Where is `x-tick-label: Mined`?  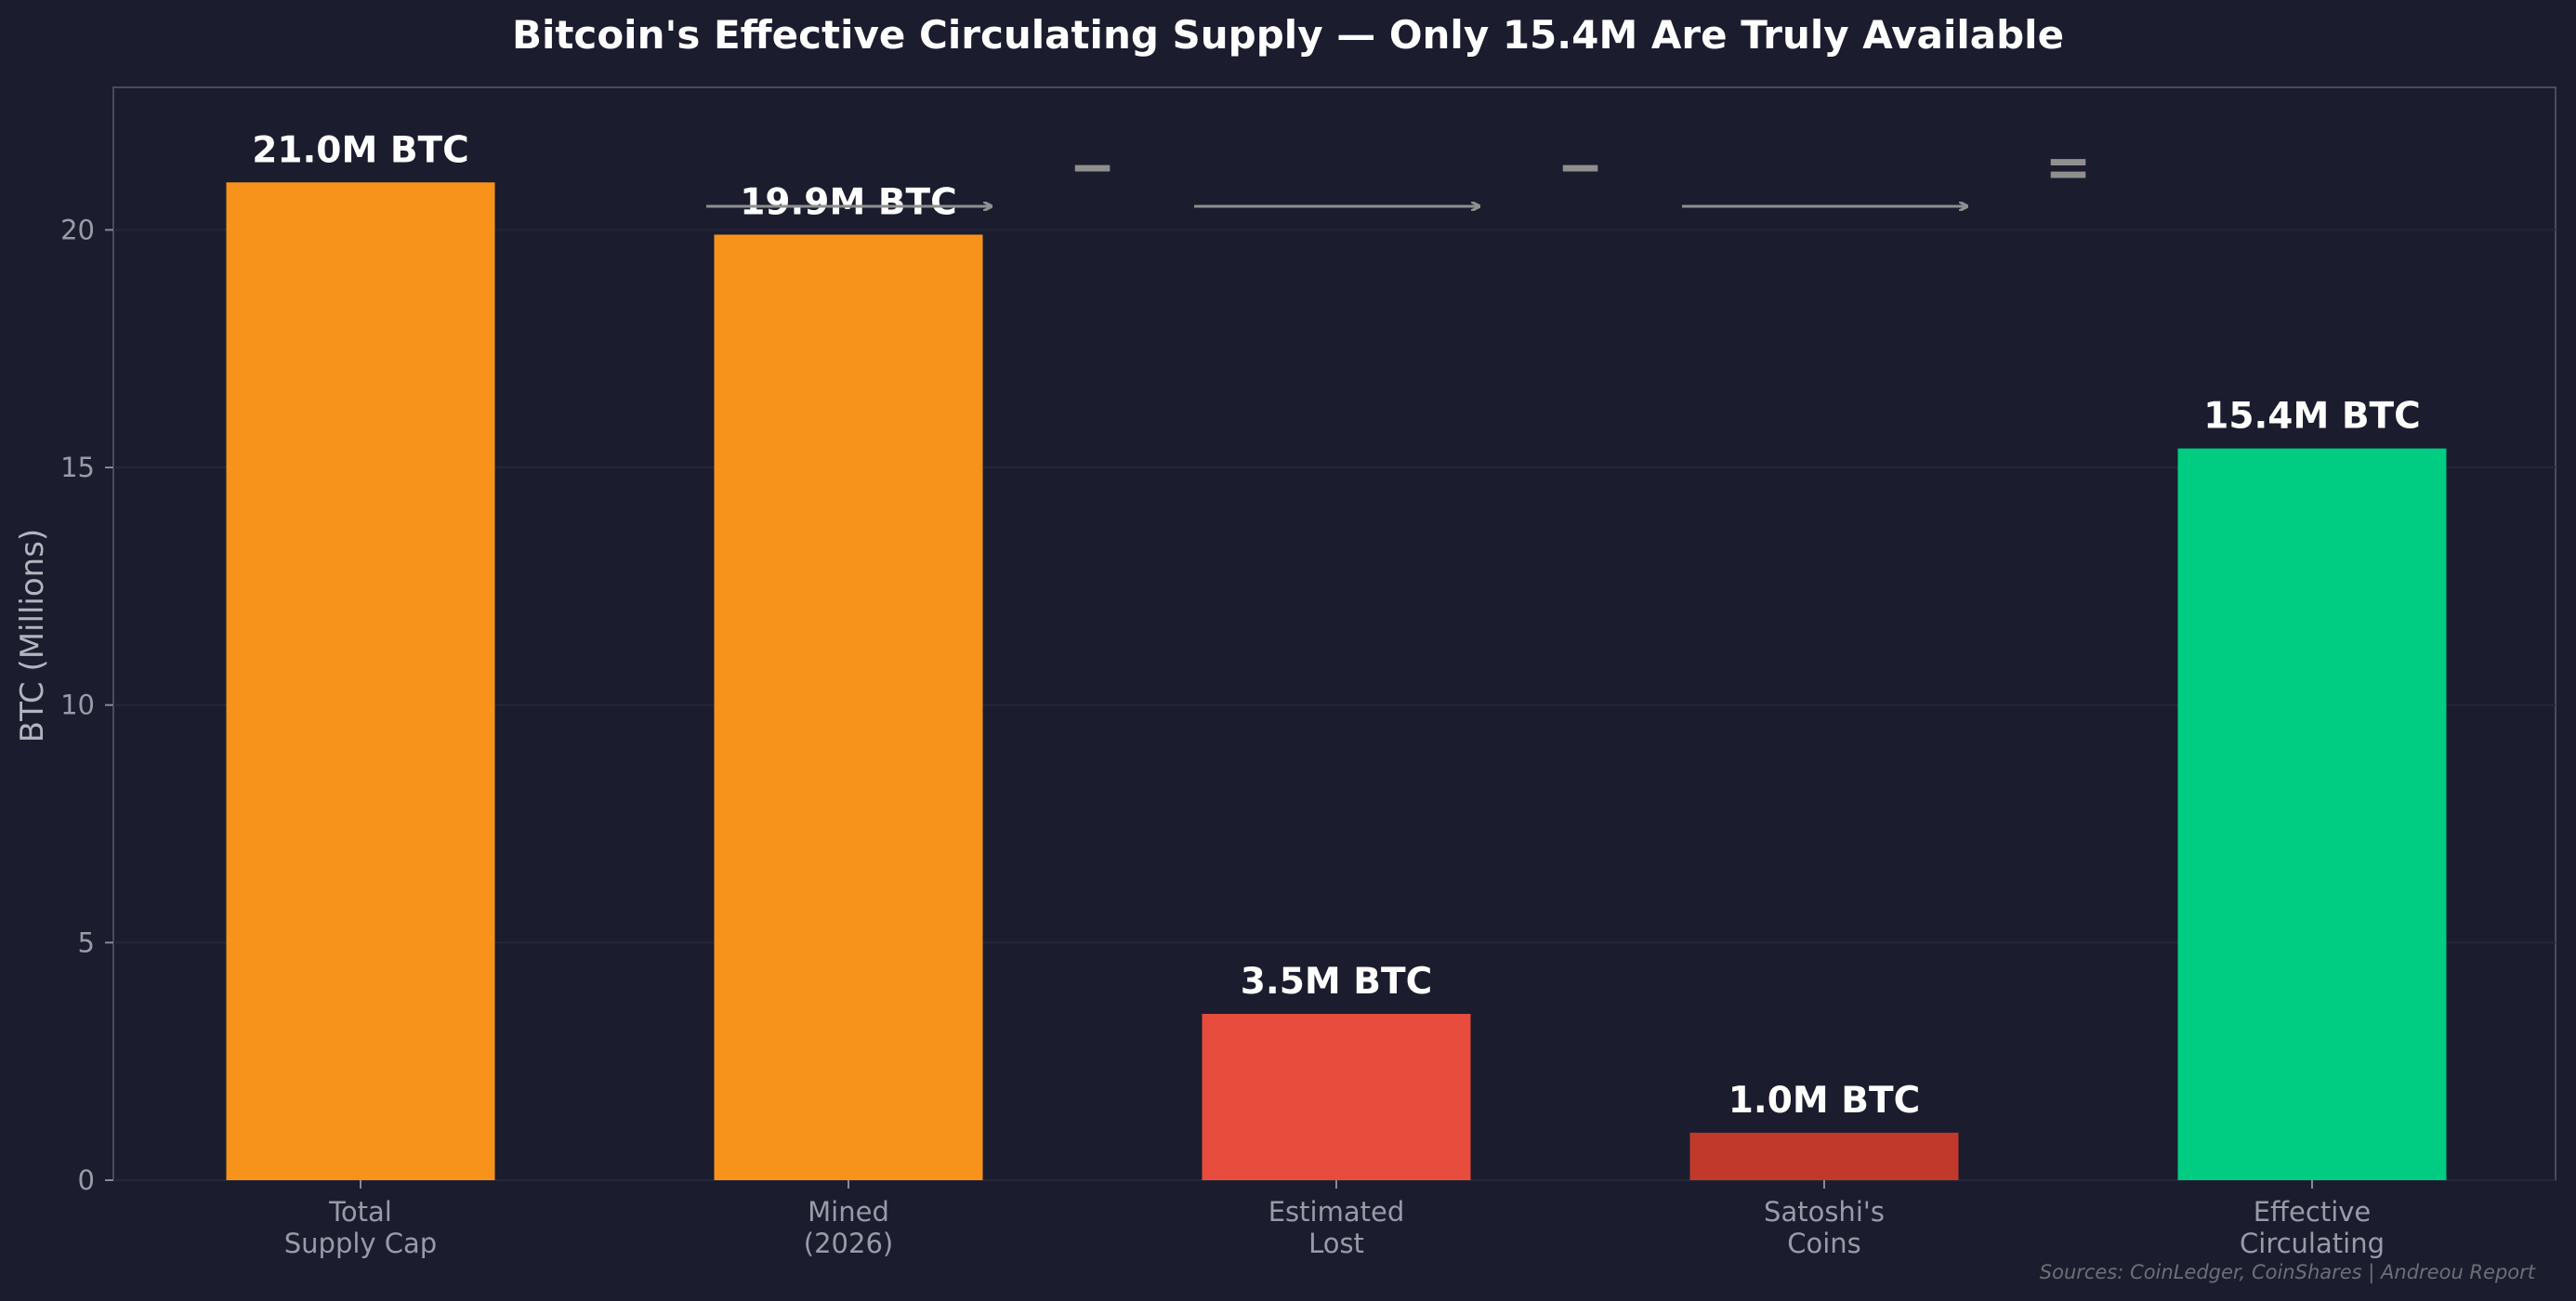
x-tick-label: Mined is located at coordinates (848, 1212).